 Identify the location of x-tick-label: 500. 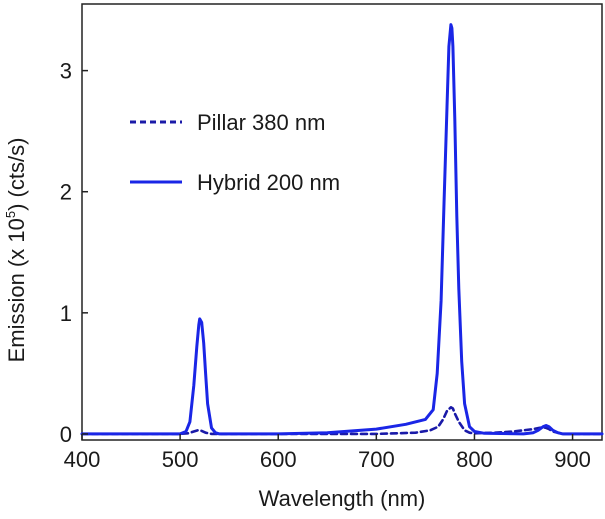
(180, 459).